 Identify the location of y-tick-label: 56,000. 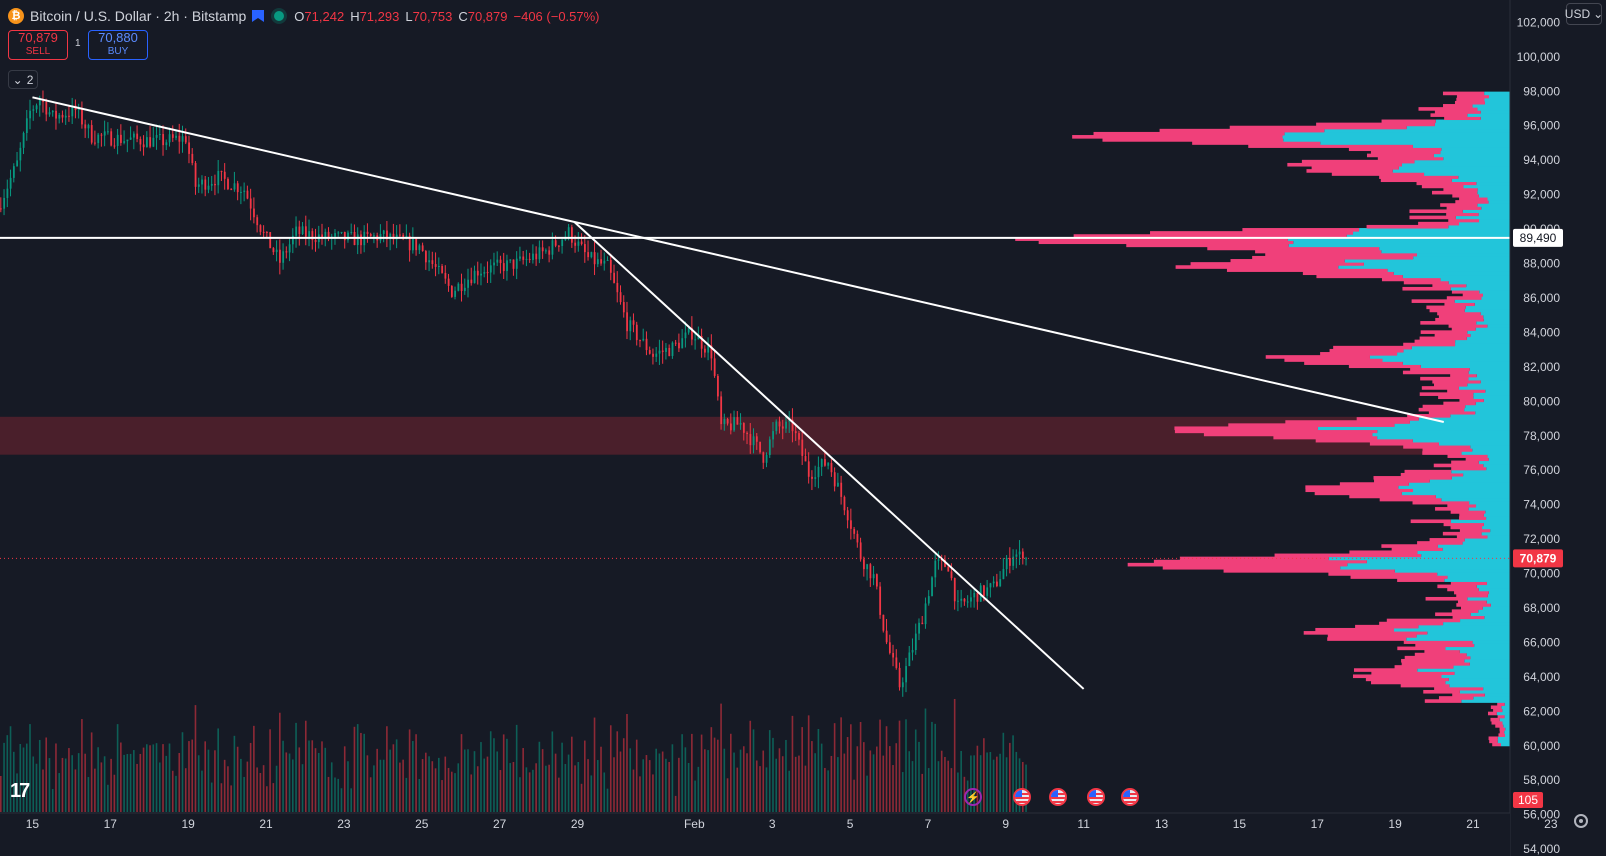
(1541, 815).